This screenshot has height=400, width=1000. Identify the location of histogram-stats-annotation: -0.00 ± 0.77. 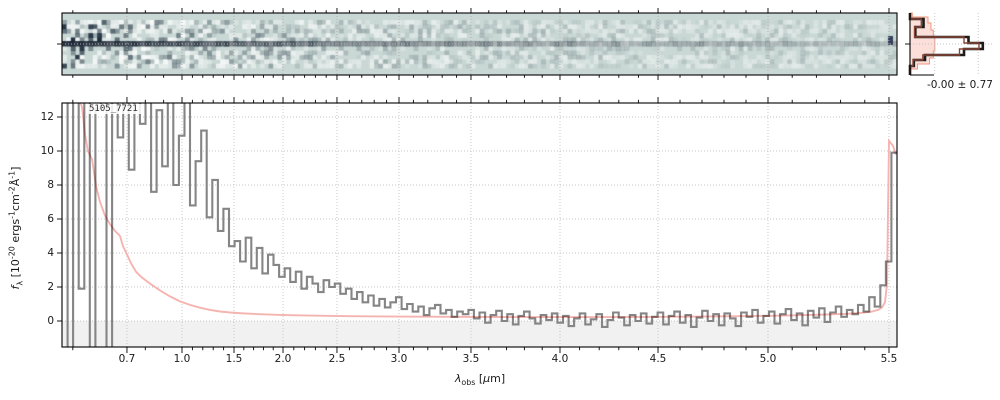
(959, 85).